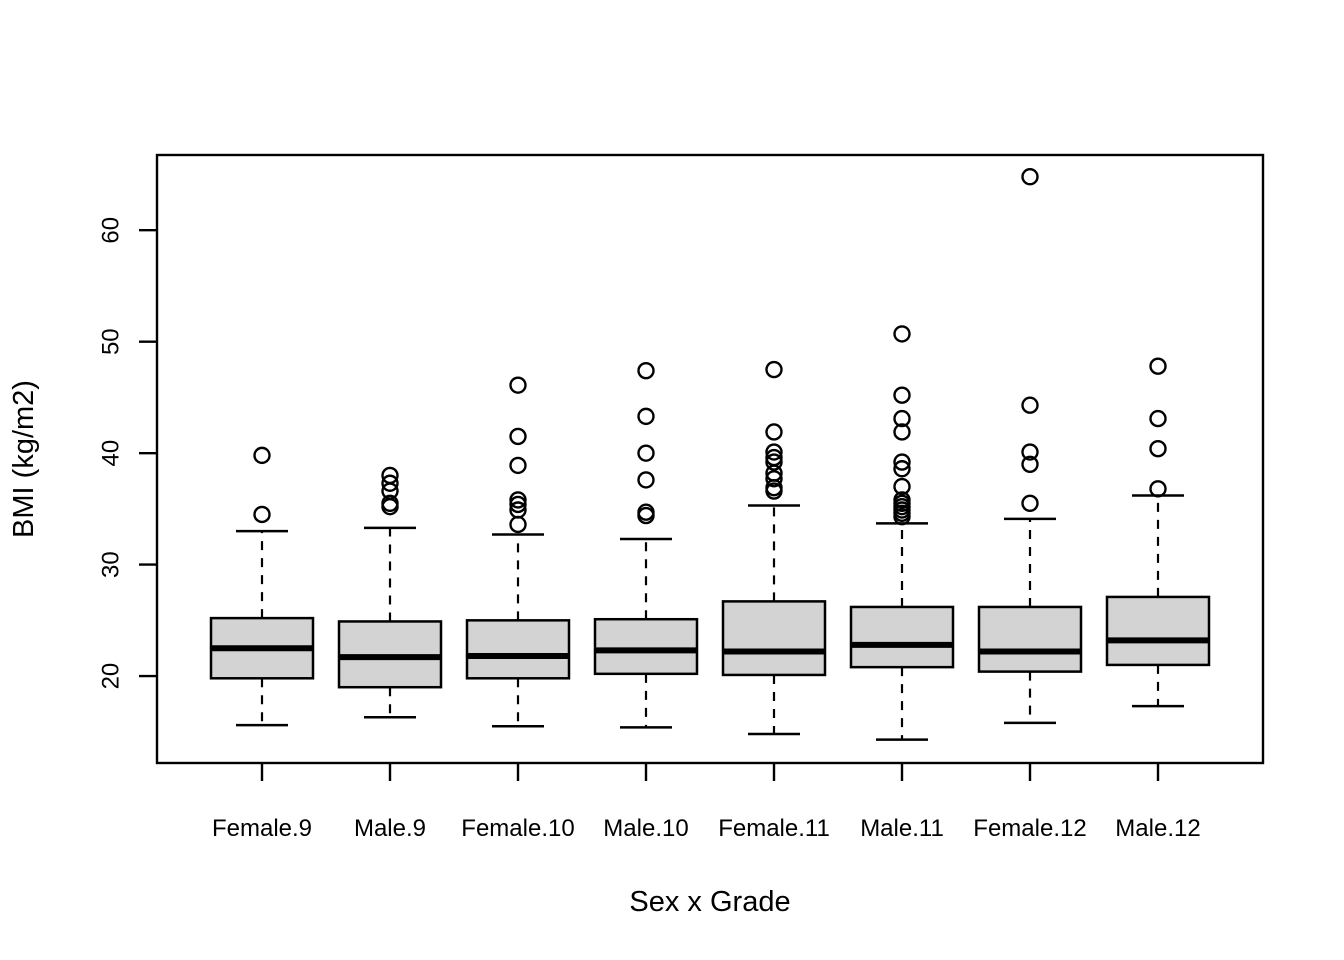 The image size is (1344, 960). Describe the element at coordinates (262, 586) in the screenshot. I see `box-group-Female.9` at that location.